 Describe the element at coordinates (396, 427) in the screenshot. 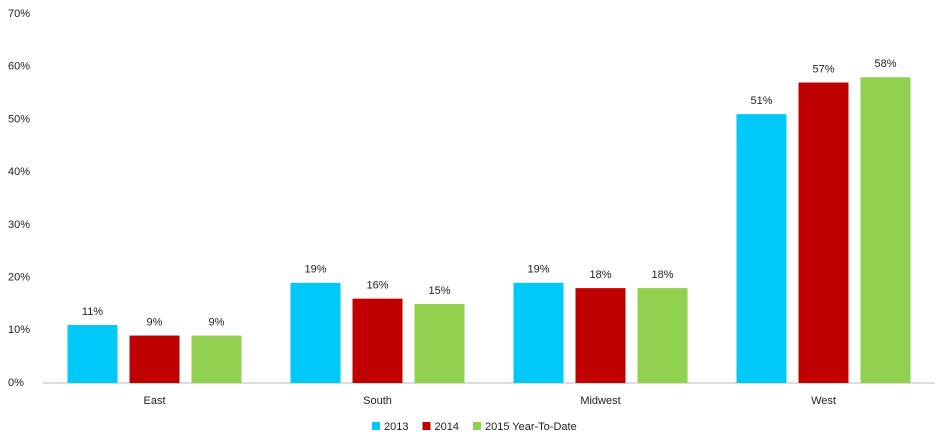

I see `legend-label: 2013` at that location.